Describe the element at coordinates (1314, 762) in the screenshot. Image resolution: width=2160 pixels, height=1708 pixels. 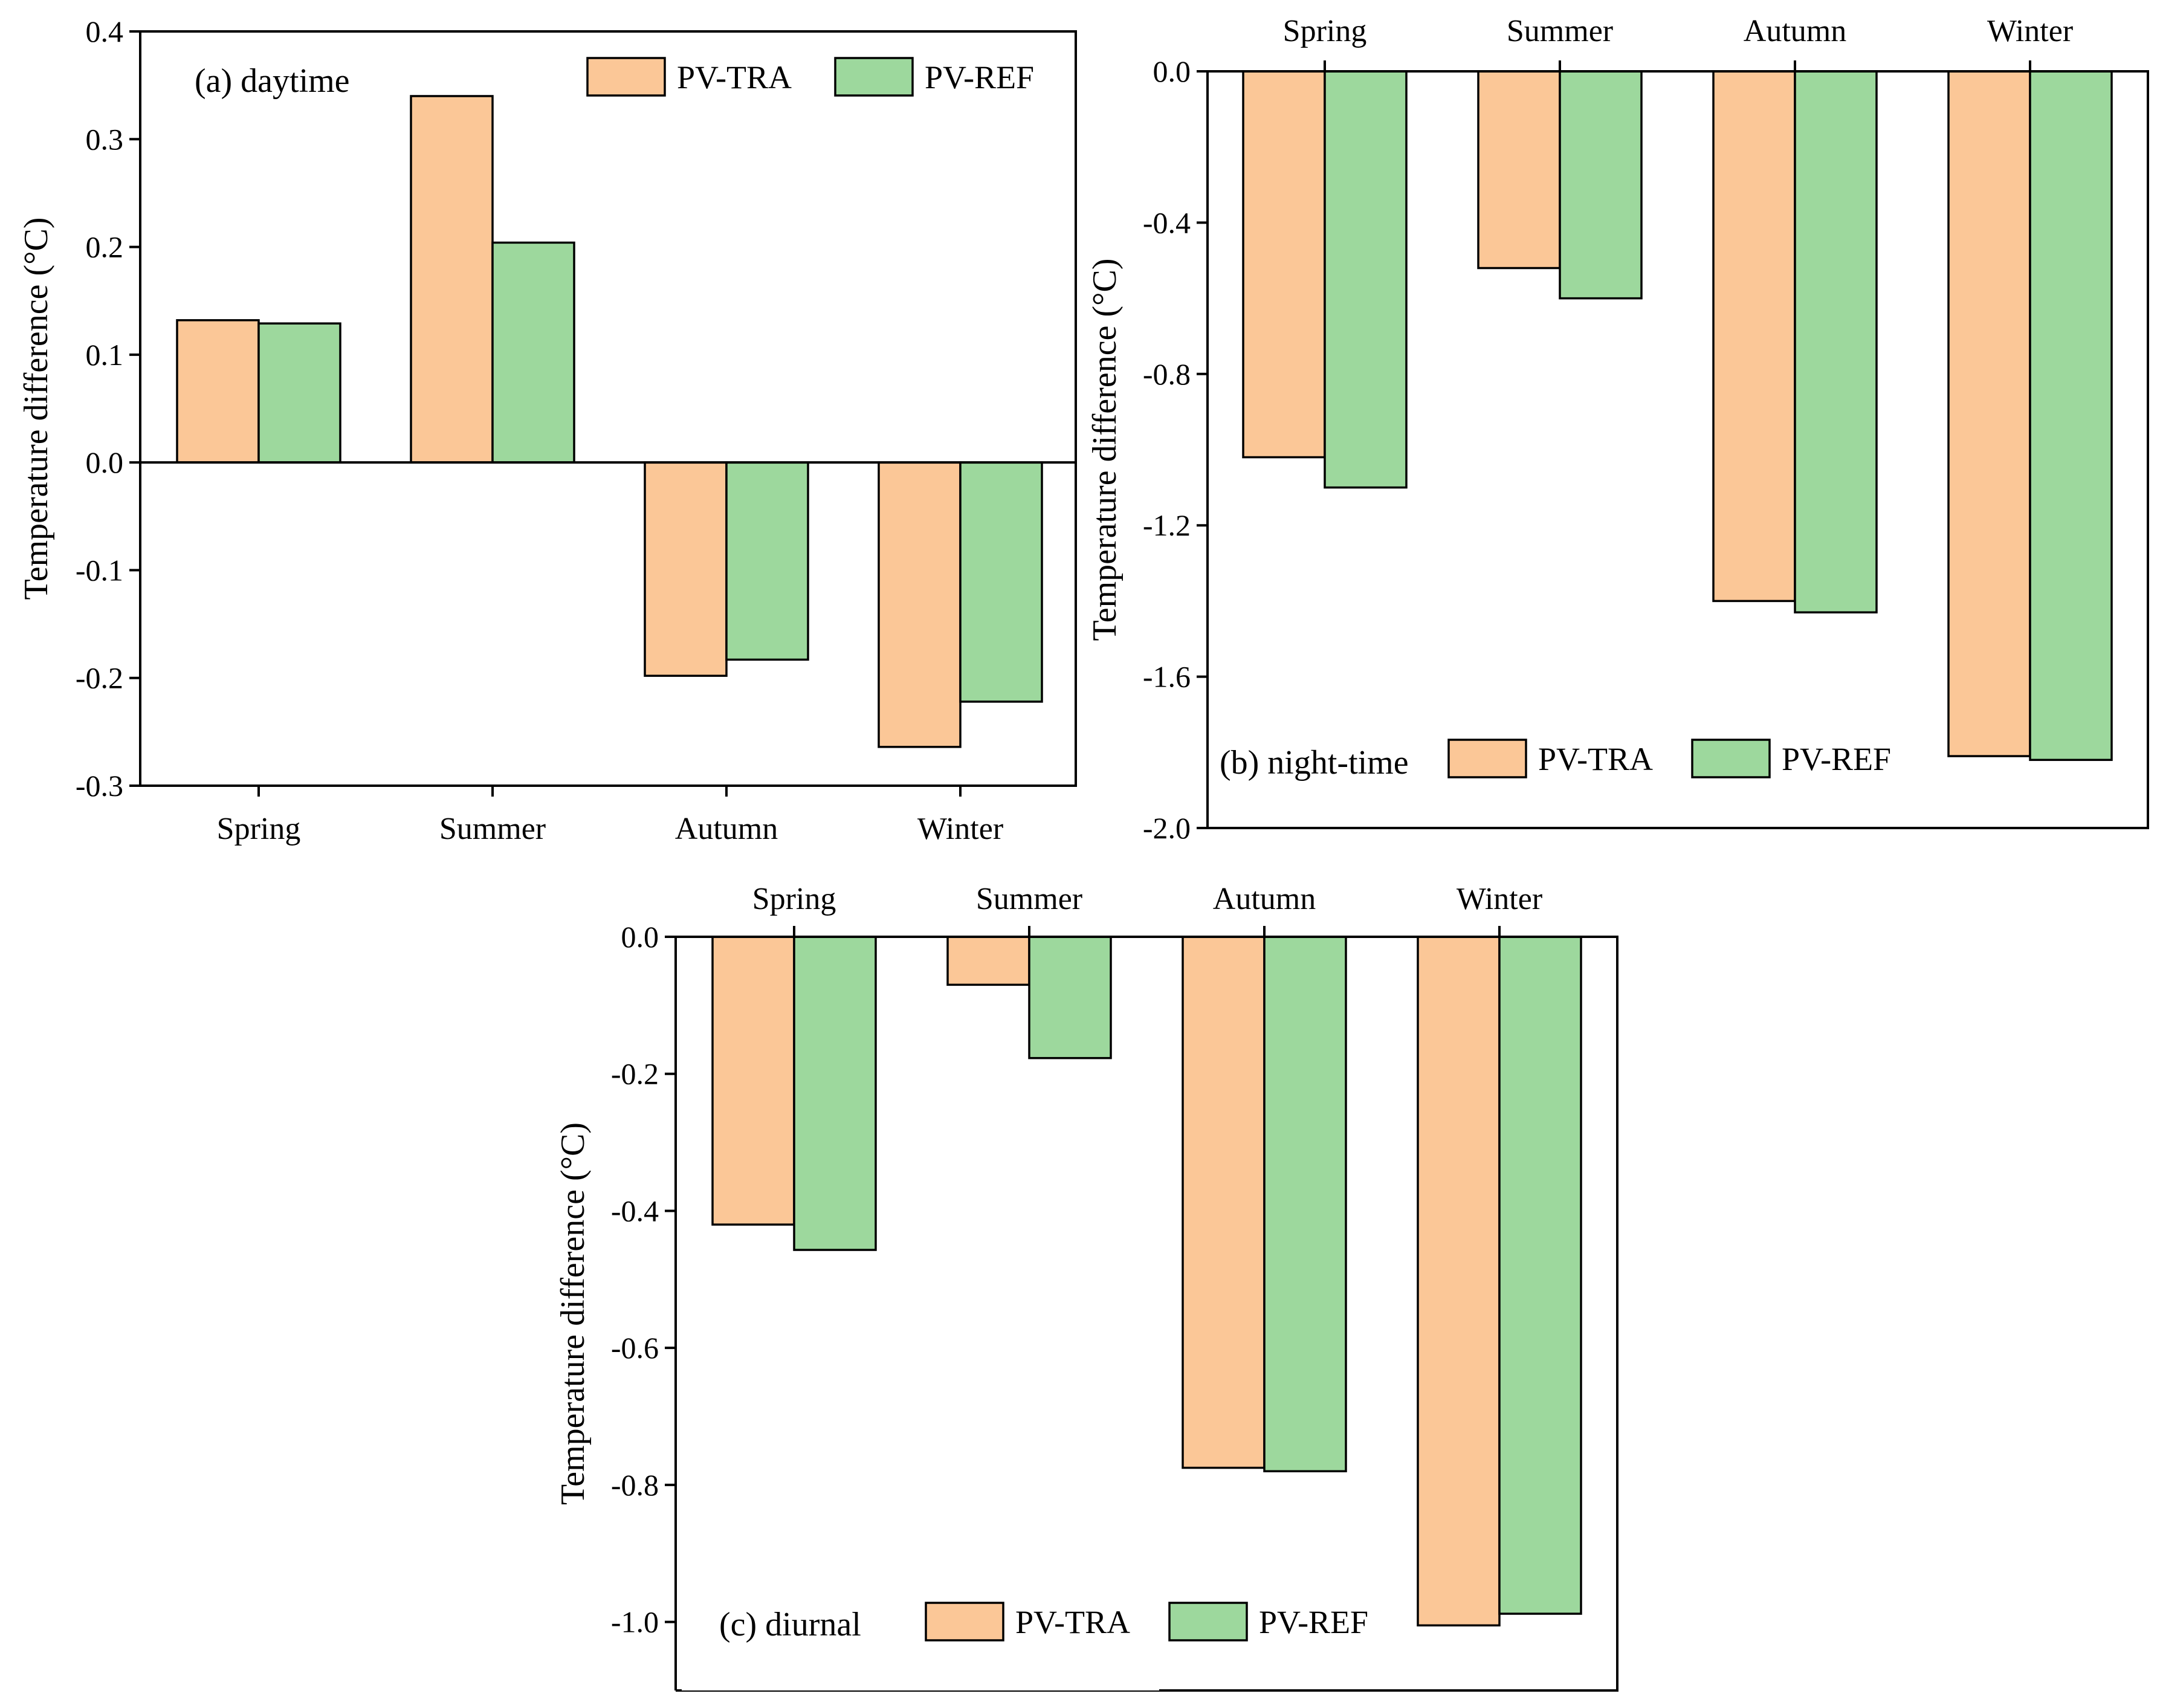
I see `panel-label: (b) night-time` at that location.